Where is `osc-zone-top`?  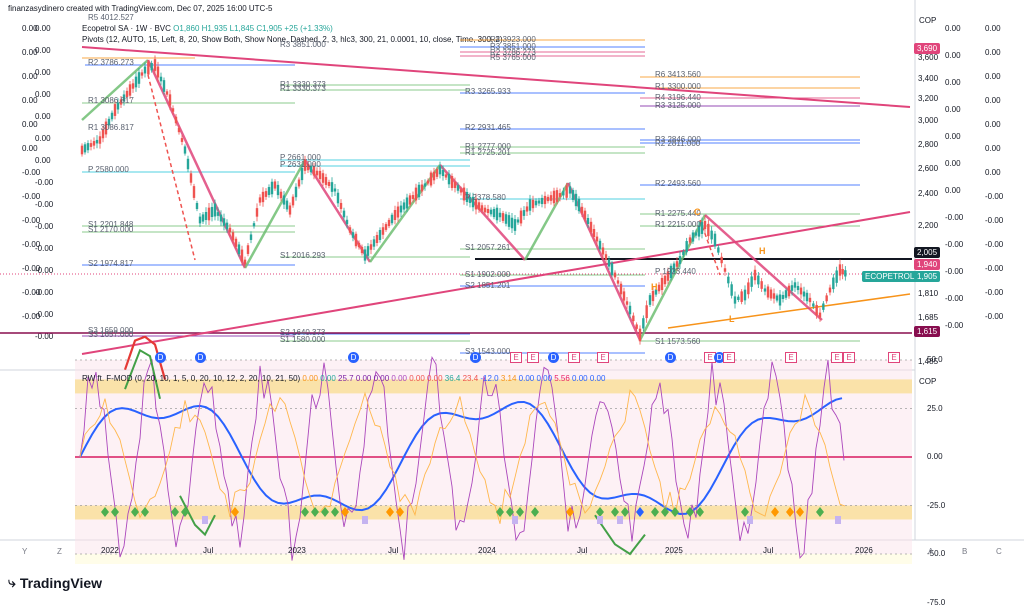 osc-zone-top is located at coordinates (493, 386).